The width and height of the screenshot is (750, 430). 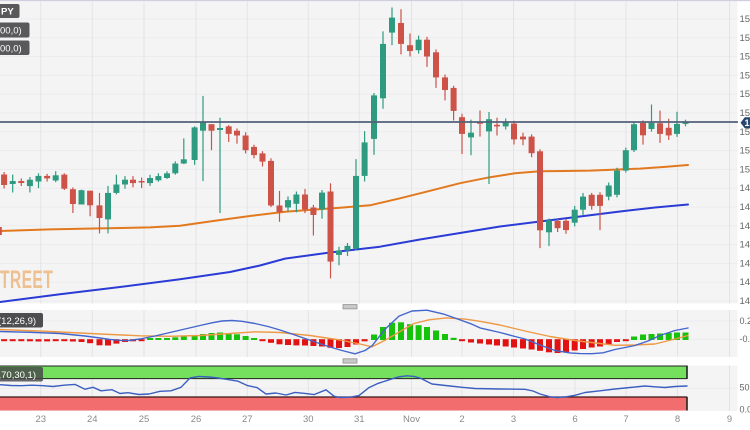 What do you see at coordinates (308, 419) in the screenshot?
I see `svg-text: 30` at bounding box center [308, 419].